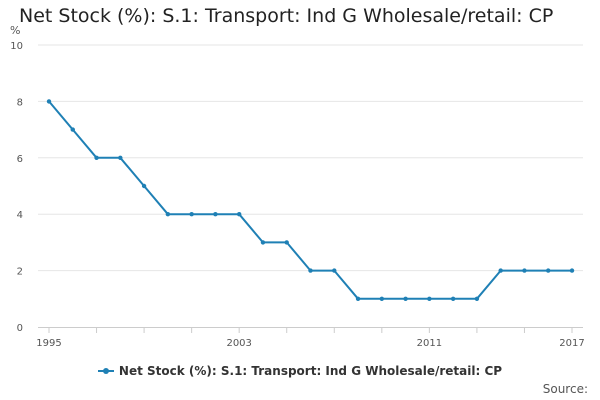  Describe the element at coordinates (20, 159) in the screenshot. I see `y-tick-label: 6` at that location.